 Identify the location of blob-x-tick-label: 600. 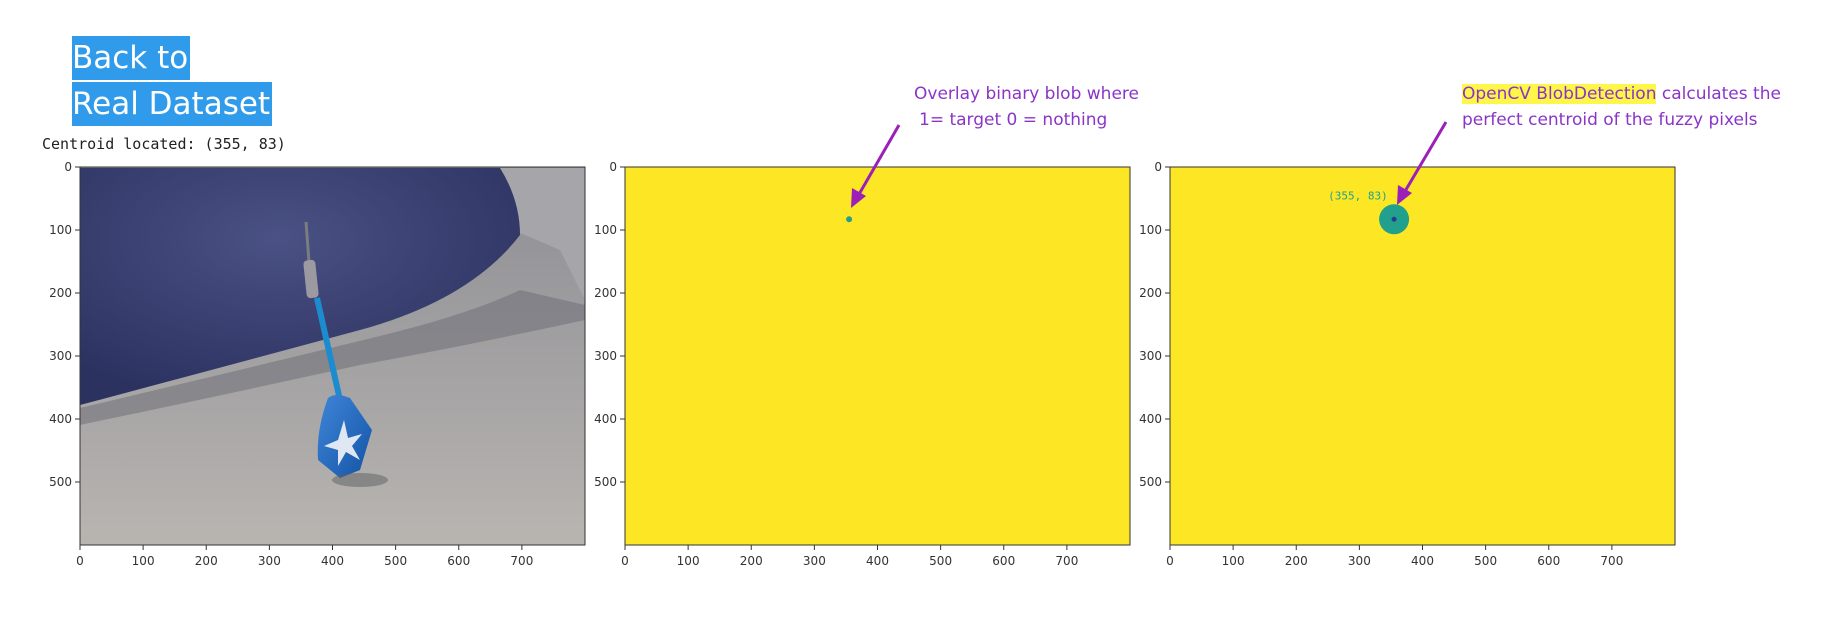
(1548, 561).